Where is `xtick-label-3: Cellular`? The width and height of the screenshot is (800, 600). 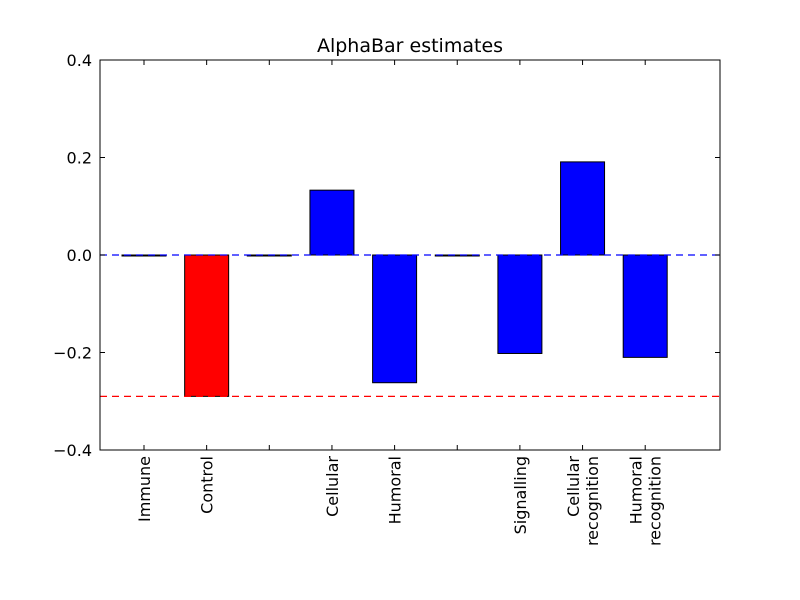
xtick-label-3: Cellular is located at coordinates (332, 486).